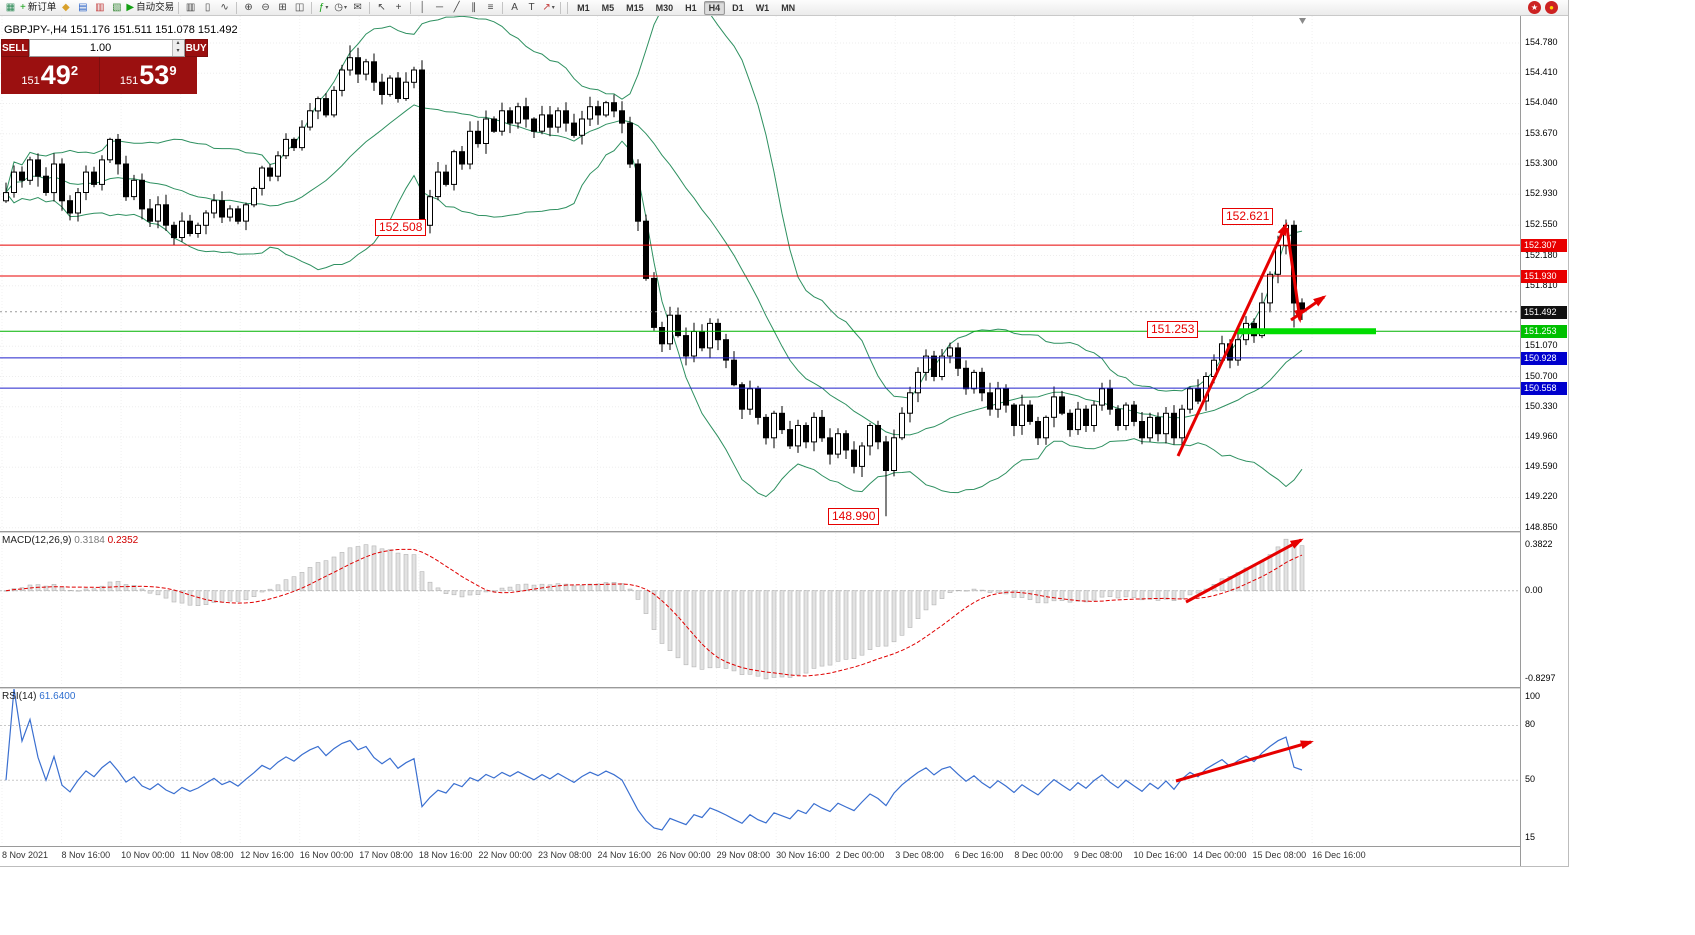  I want to click on price-axis-label: 153.670, so click(1541, 133).